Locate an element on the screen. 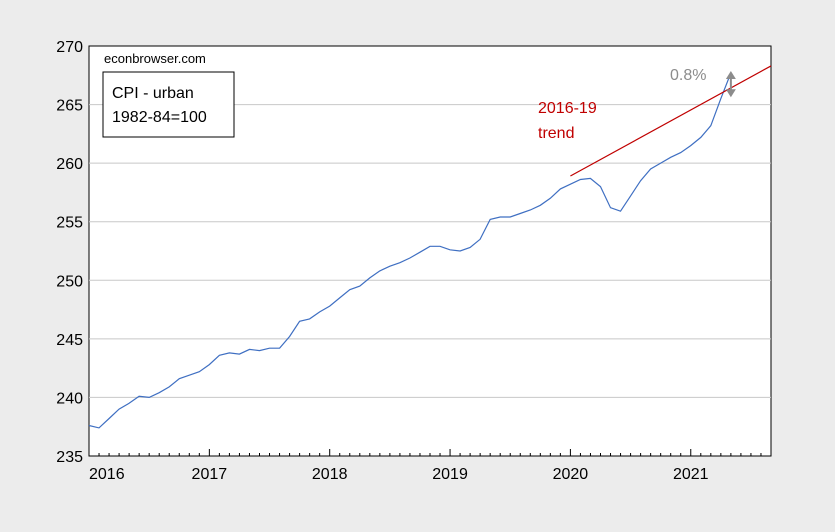 The width and height of the screenshot is (835, 532). x-tick-label: 2020 is located at coordinates (571, 474).